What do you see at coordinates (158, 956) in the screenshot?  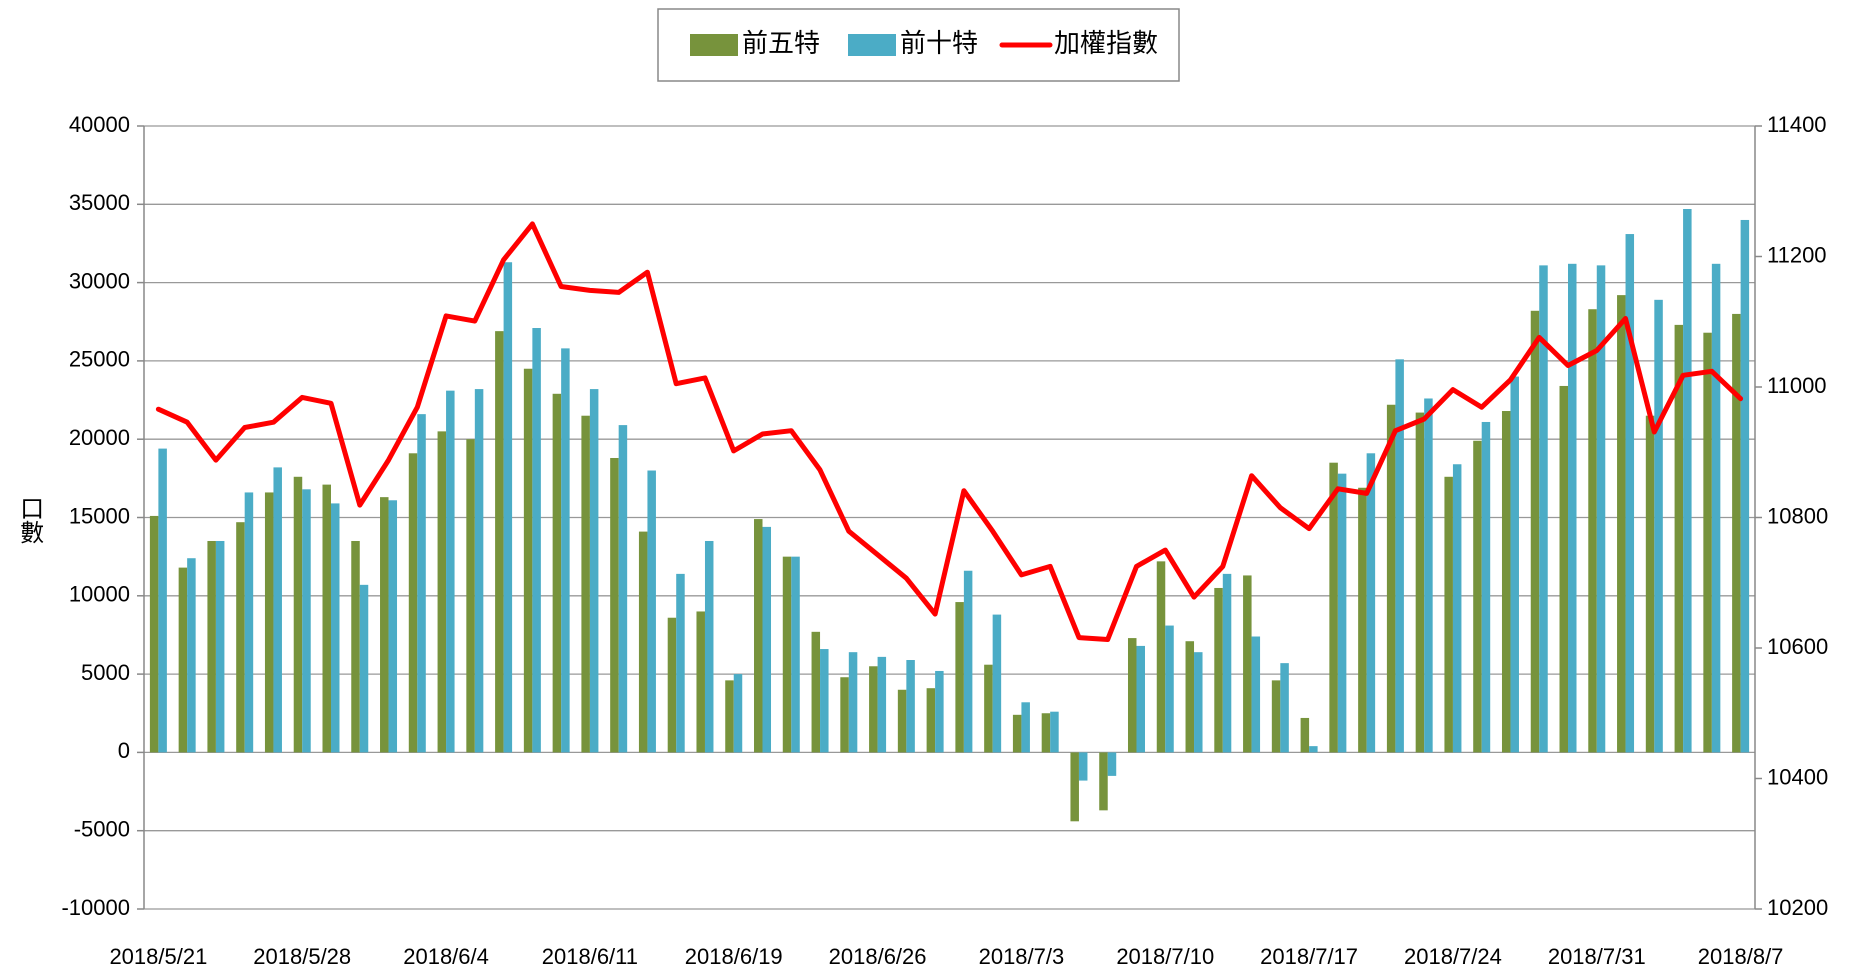 I see `x-tick-label: 2018/5/21` at bounding box center [158, 956].